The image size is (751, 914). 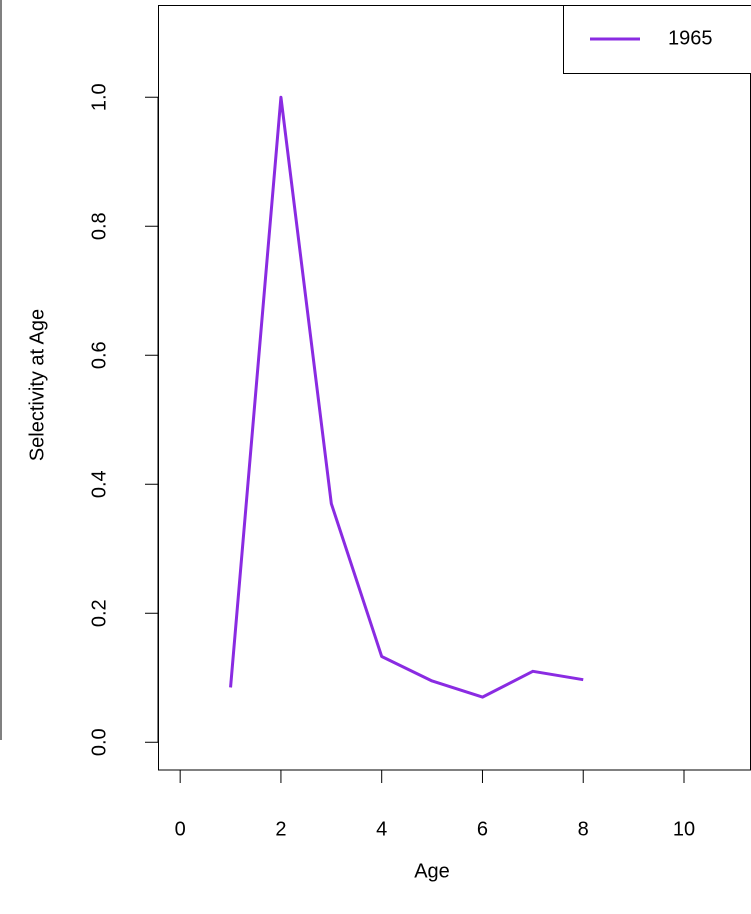 What do you see at coordinates (99, 484) in the screenshot?
I see `y-tick-label: 0.4` at bounding box center [99, 484].